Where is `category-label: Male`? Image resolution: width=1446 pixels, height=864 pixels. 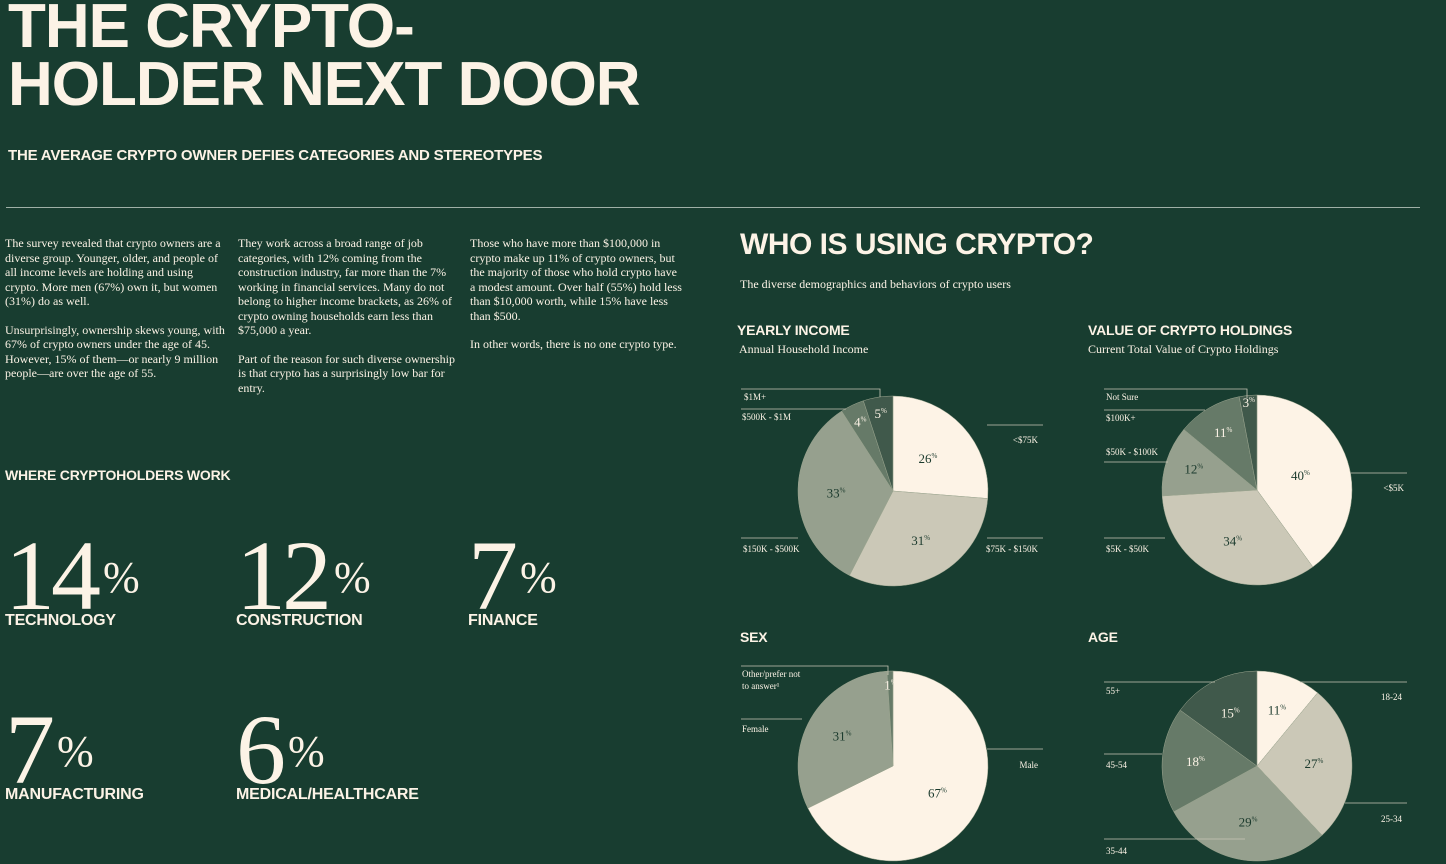
category-label: Male is located at coordinates (1029, 765).